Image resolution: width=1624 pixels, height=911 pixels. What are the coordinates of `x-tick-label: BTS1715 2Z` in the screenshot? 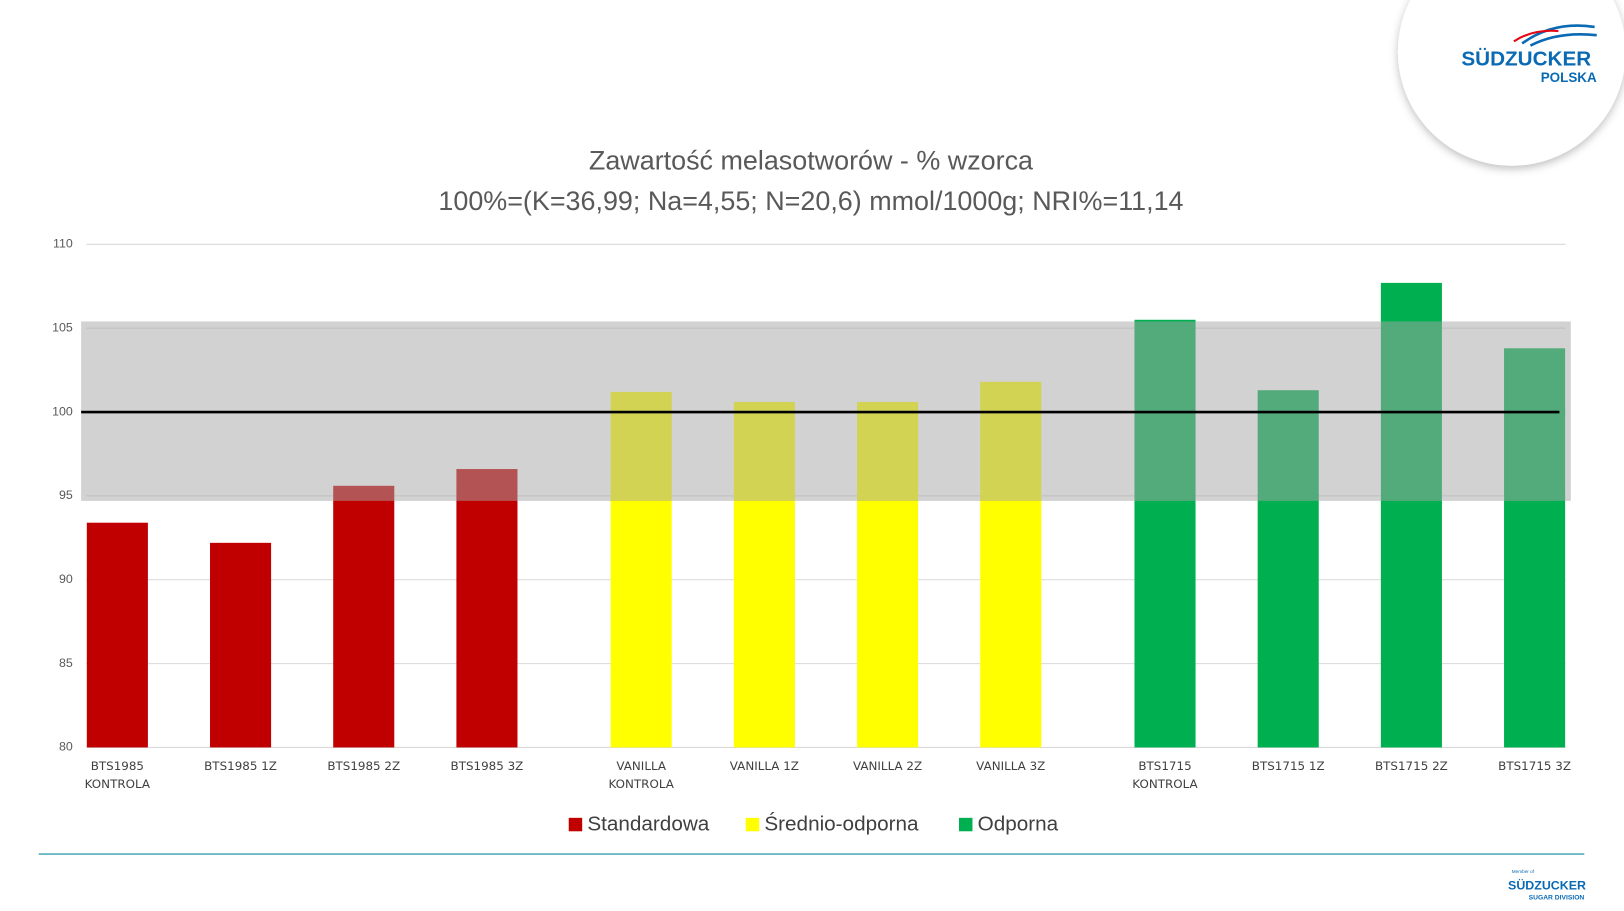 It's located at (1411, 766).